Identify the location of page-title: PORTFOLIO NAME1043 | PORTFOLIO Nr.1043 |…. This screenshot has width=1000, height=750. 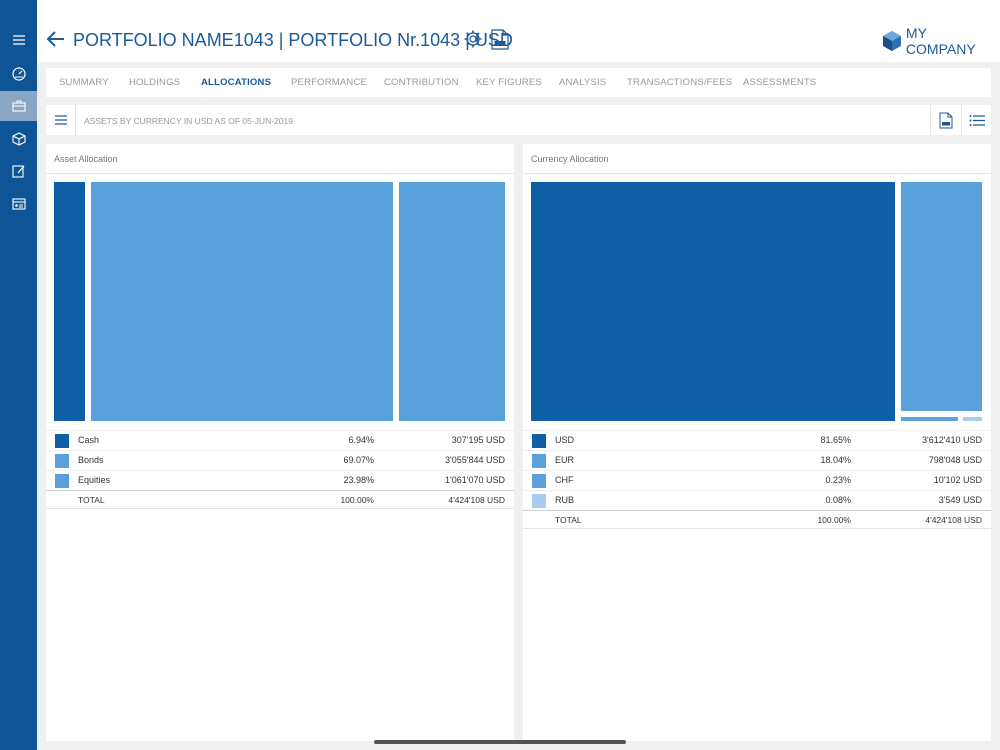
(293, 40).